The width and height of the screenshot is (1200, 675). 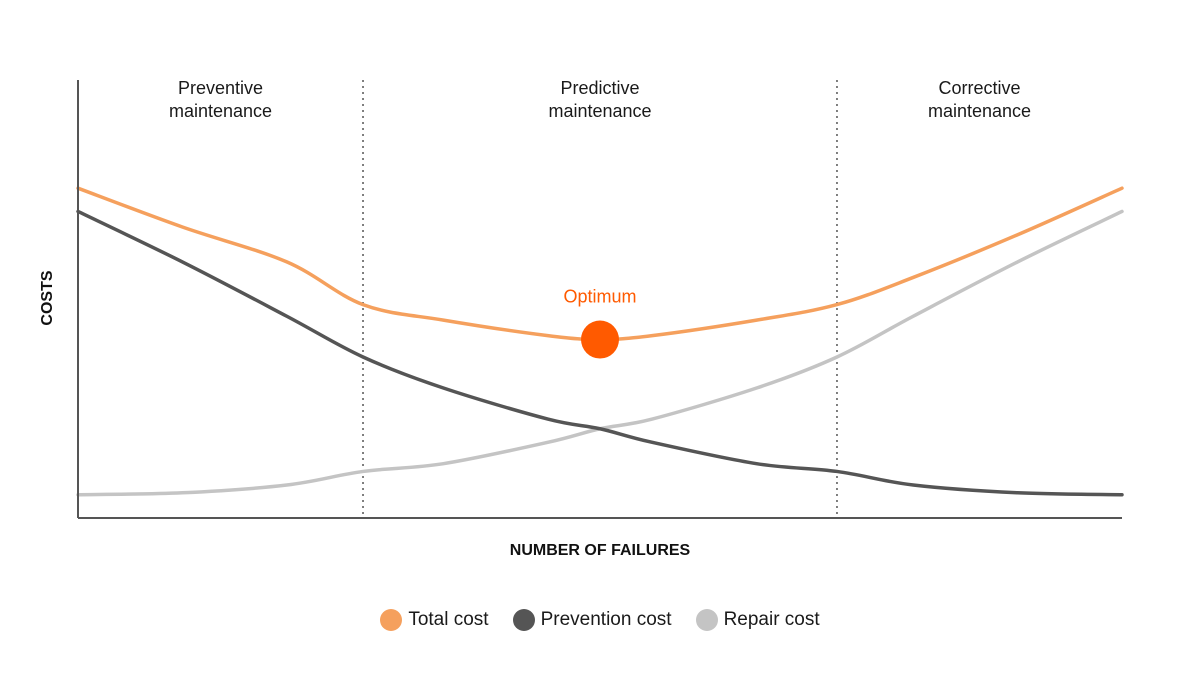 I want to click on region-label-line: Corrective, so click(x=979, y=88).